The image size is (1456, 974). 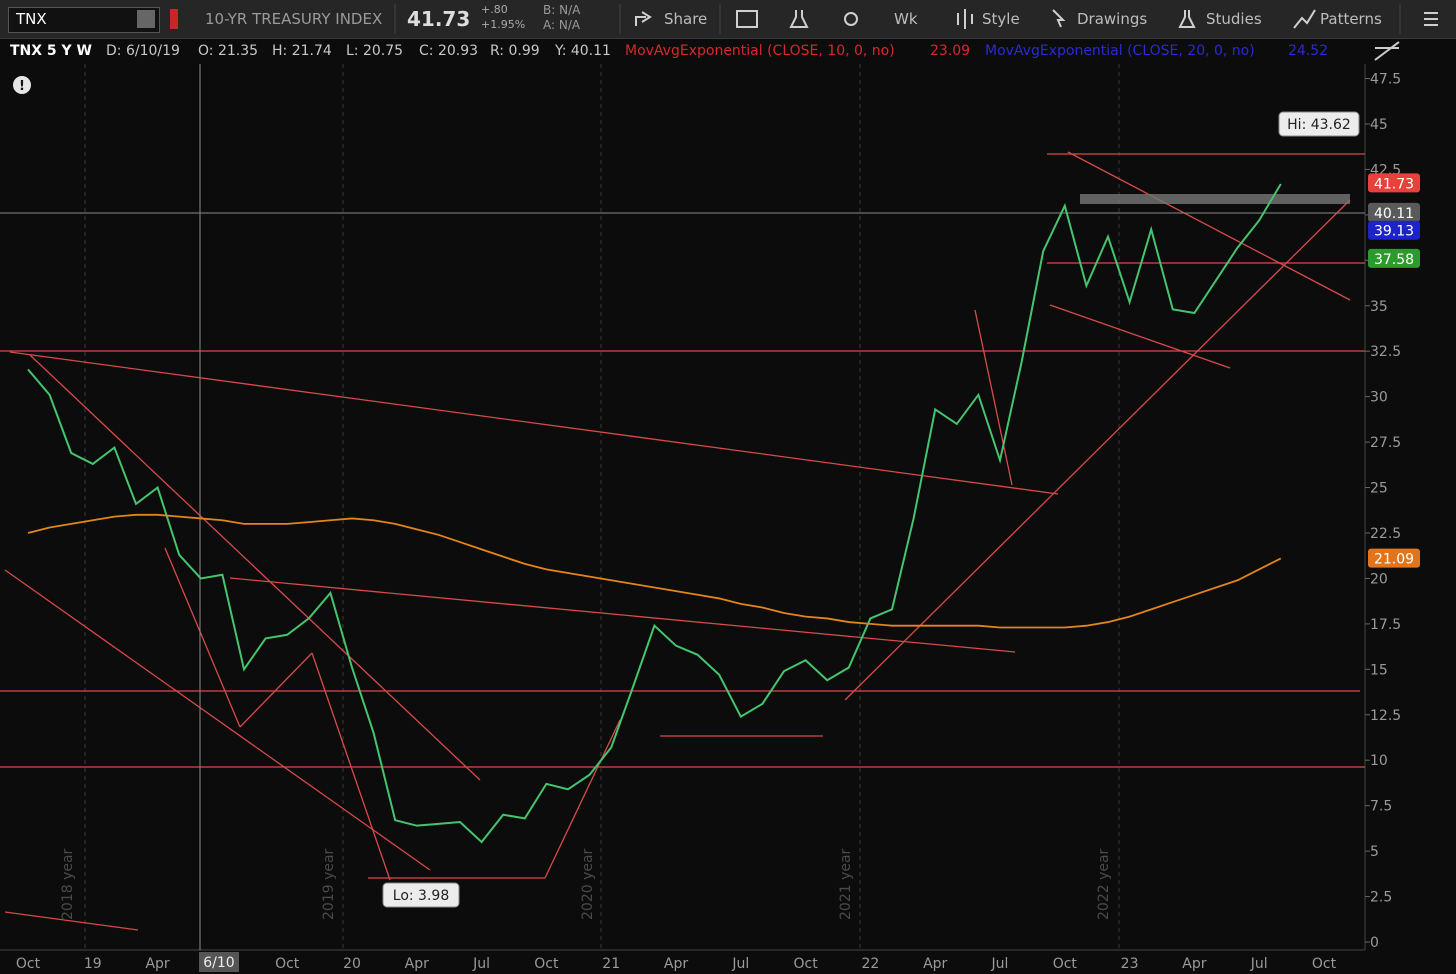 I want to click on y-tick-label: 5, so click(x=1374, y=852).